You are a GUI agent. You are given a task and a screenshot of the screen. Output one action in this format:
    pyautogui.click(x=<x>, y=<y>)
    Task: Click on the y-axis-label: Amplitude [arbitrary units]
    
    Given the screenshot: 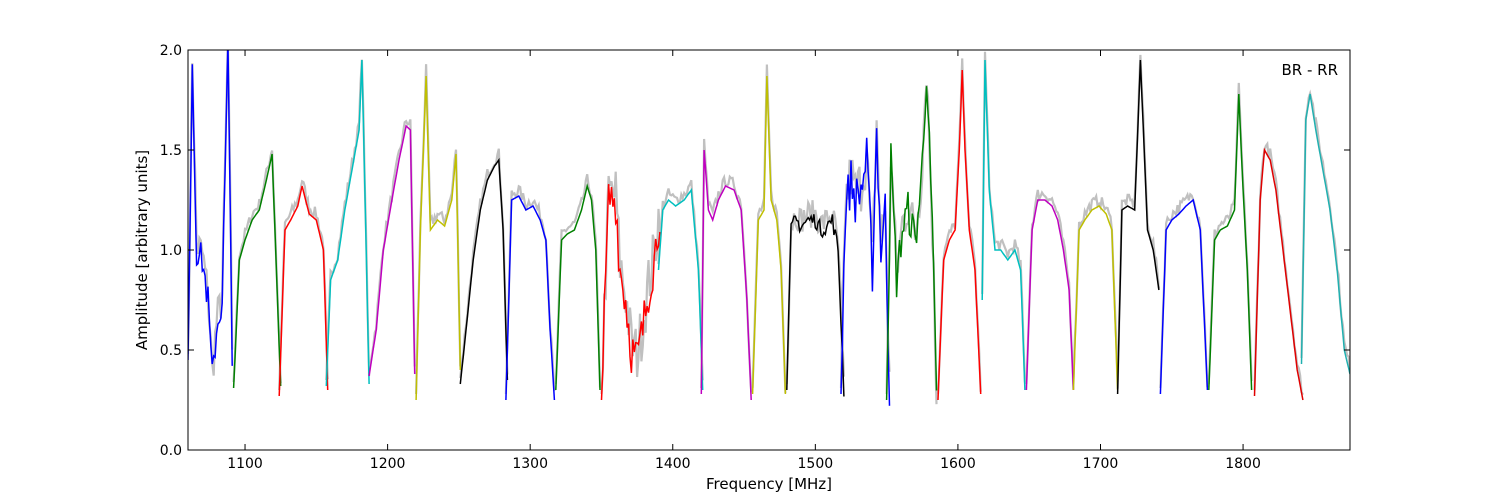 What is the action you would take?
    pyautogui.click(x=142, y=250)
    